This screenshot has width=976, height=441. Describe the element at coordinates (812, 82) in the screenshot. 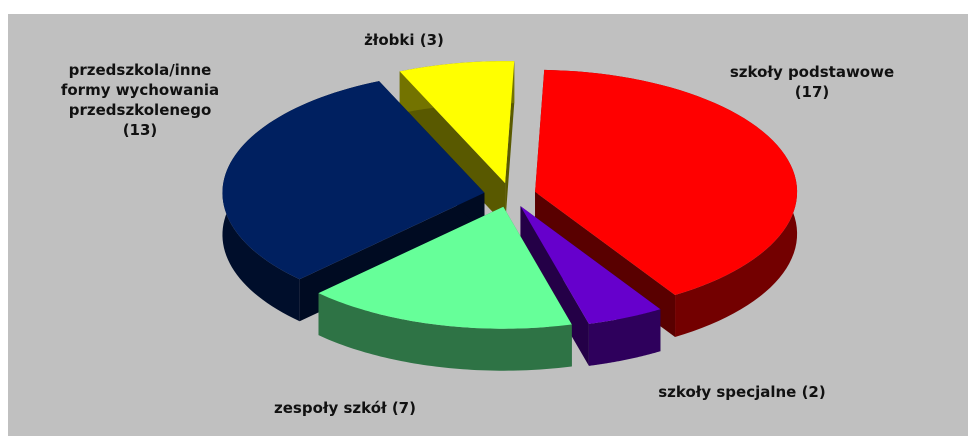

I see `data-label: szkoły podstawowe (17)` at that location.